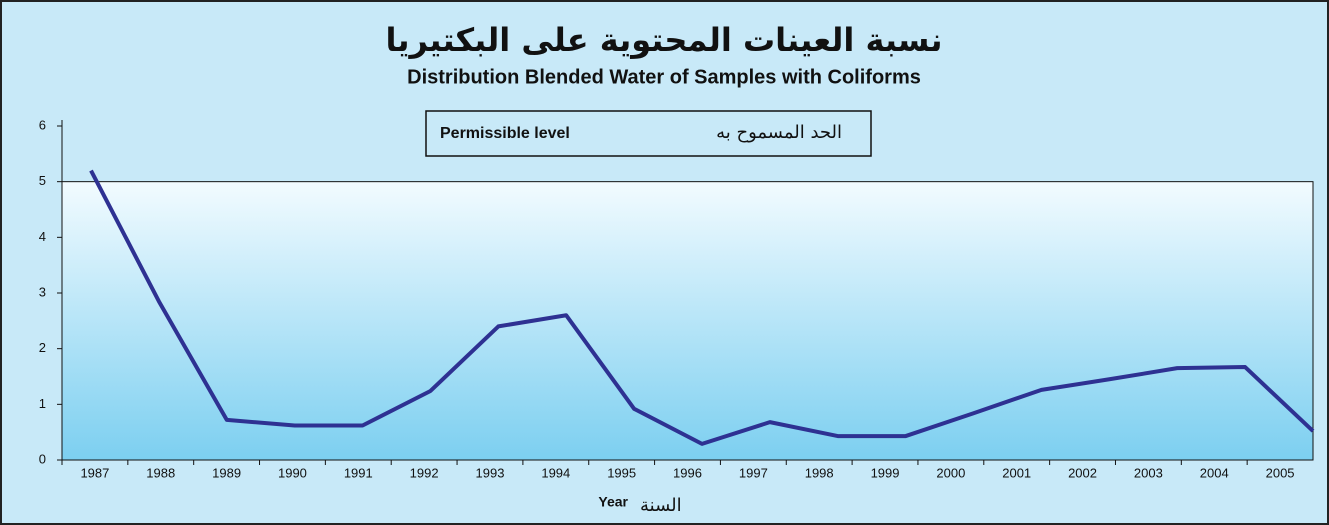  Describe the element at coordinates (648, 133) in the screenshot. I see `legend-box` at that location.